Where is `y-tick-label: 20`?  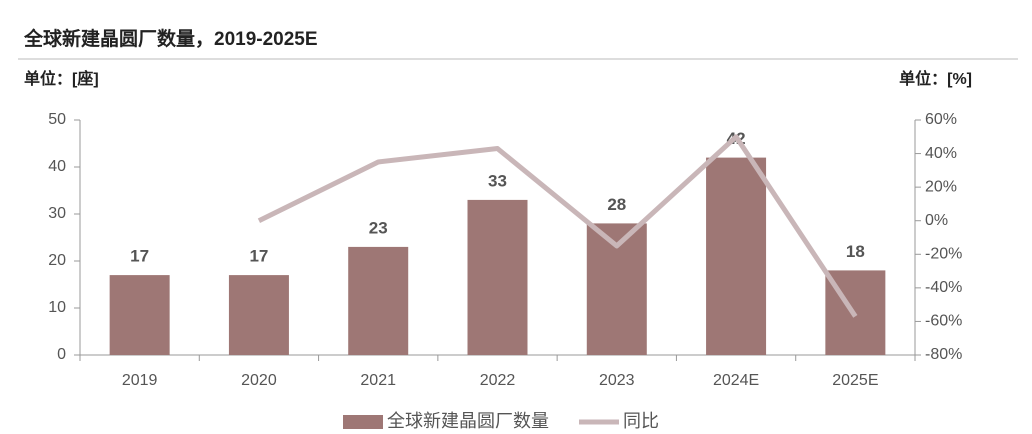 y-tick-label: 20 is located at coordinates (57, 260).